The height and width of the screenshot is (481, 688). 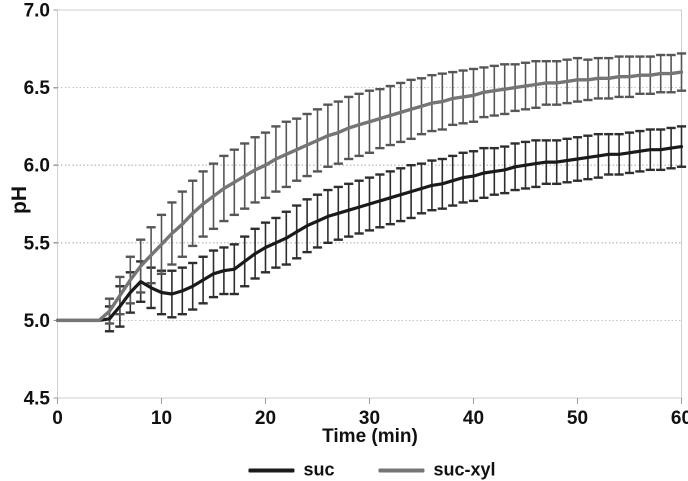 What do you see at coordinates (271, 470) in the screenshot?
I see `suc-line-swatch` at bounding box center [271, 470].